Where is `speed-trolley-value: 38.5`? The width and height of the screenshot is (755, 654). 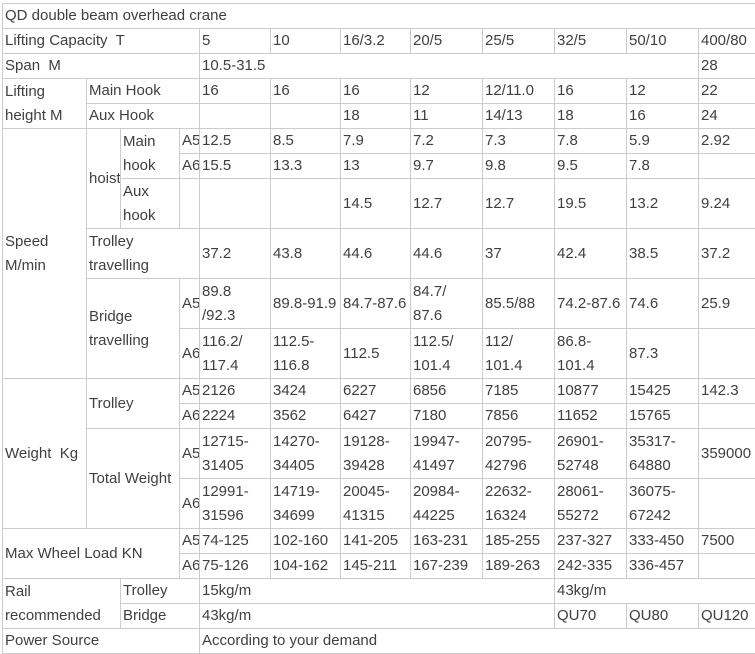 speed-trolley-value: 38.5 is located at coordinates (663, 254).